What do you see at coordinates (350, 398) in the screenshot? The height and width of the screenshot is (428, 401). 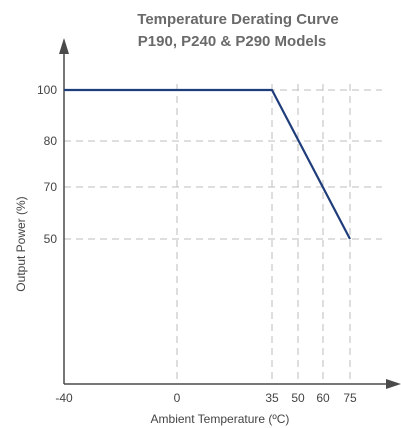 I see `x-tick-label-75: 75` at bounding box center [350, 398].